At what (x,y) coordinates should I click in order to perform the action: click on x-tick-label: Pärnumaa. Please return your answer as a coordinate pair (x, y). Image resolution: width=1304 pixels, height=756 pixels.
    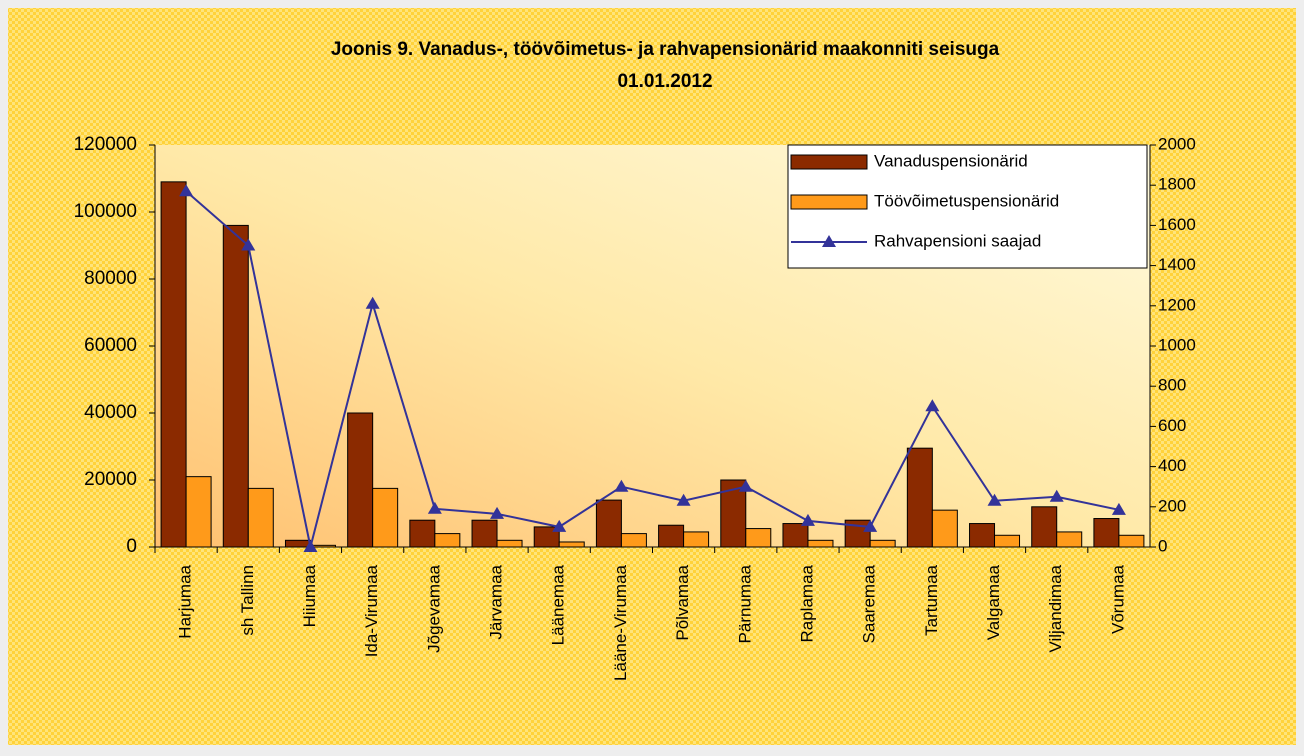
    Looking at the image, I should click on (744, 603).